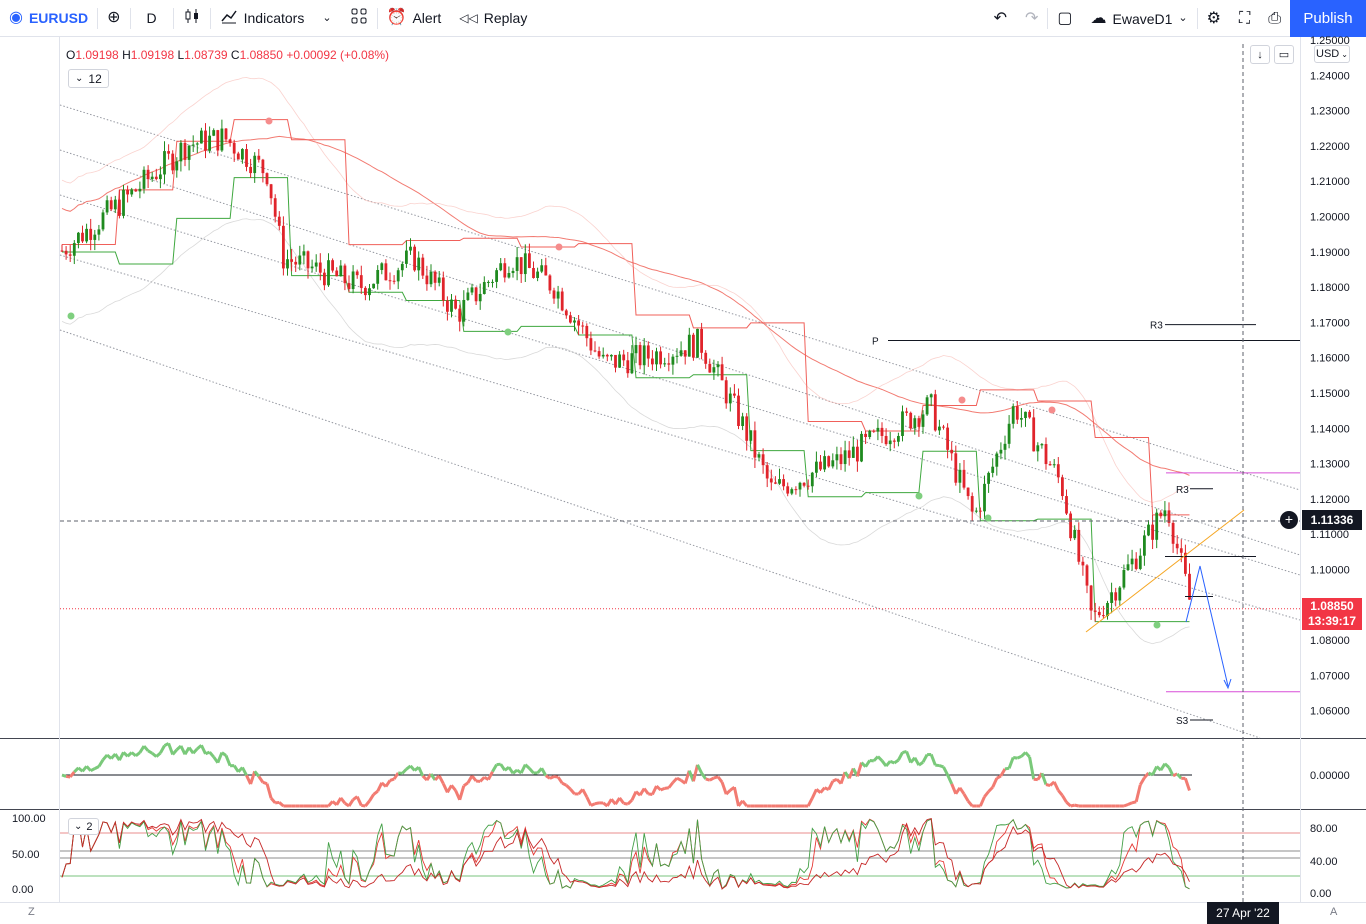  What do you see at coordinates (1000, 18) in the screenshot?
I see `undo-button: ↶` at bounding box center [1000, 18].